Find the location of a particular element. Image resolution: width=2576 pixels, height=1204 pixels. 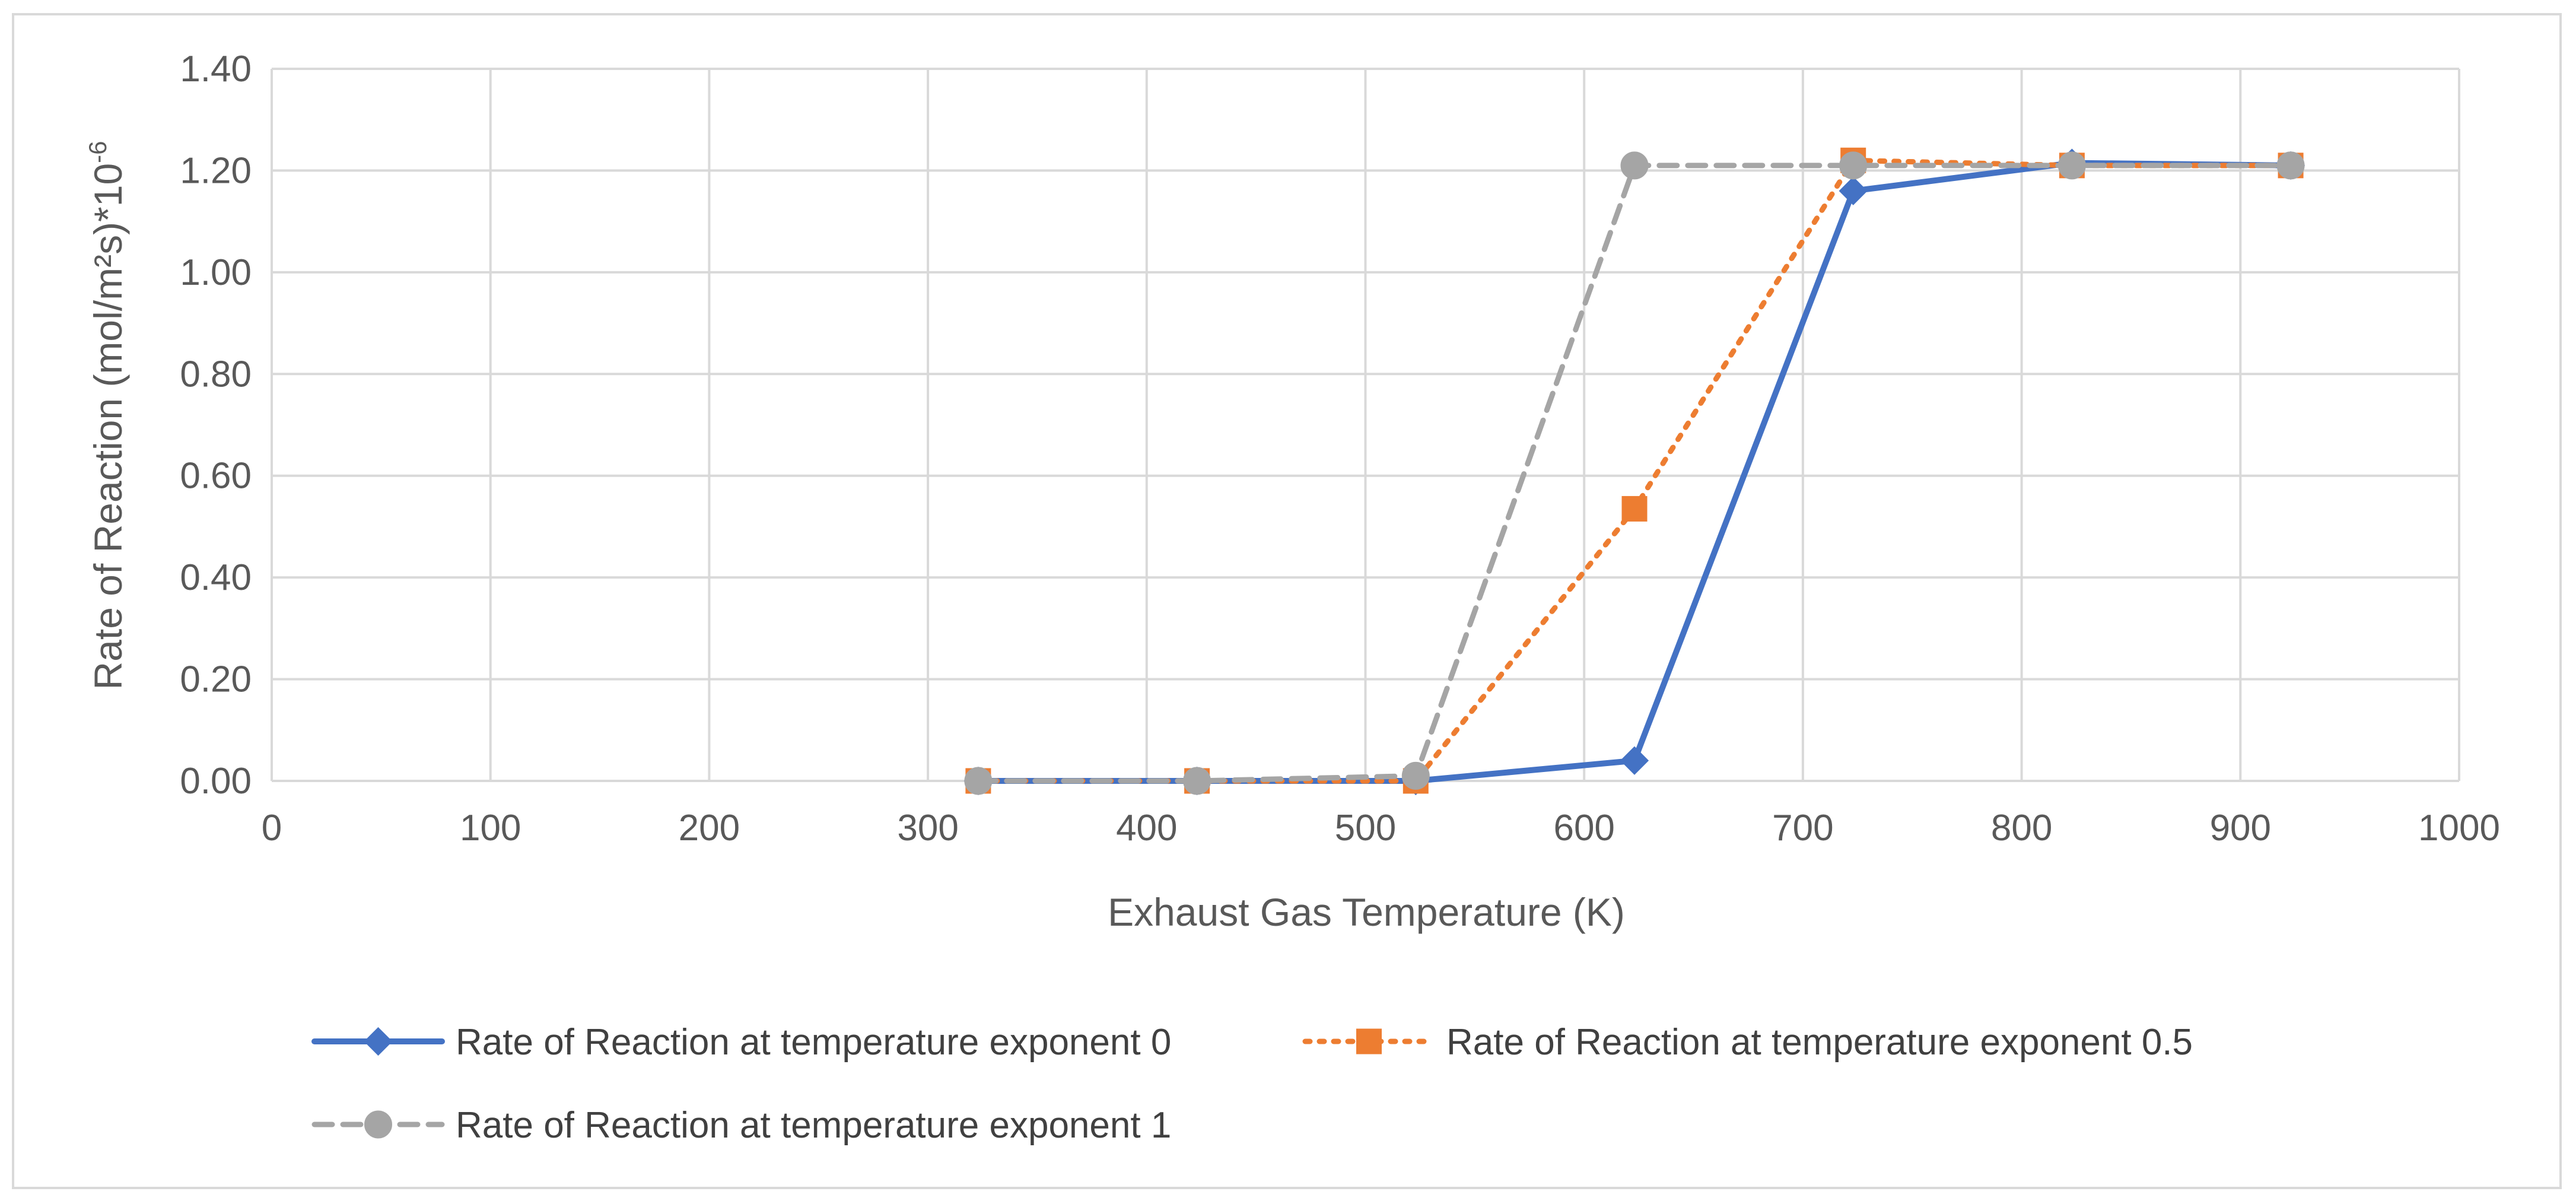

y-tick-label: 0.80 is located at coordinates (216, 374).